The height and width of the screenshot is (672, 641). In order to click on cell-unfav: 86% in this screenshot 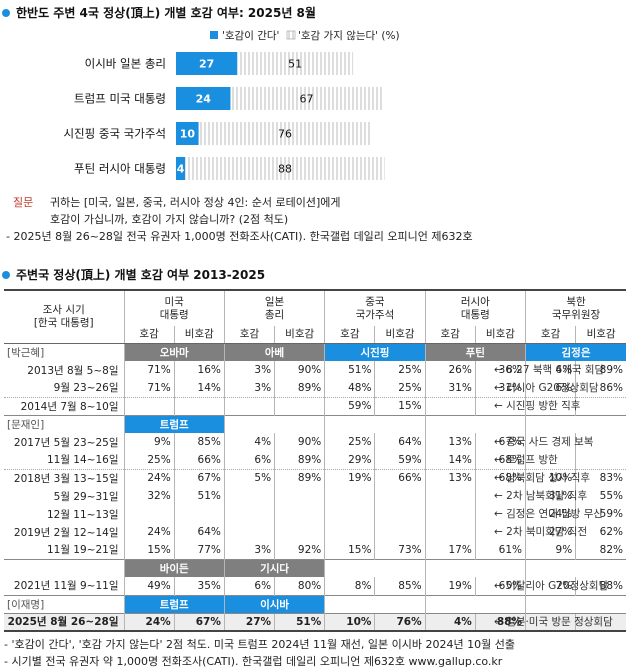, I will do `click(600, 388)`.